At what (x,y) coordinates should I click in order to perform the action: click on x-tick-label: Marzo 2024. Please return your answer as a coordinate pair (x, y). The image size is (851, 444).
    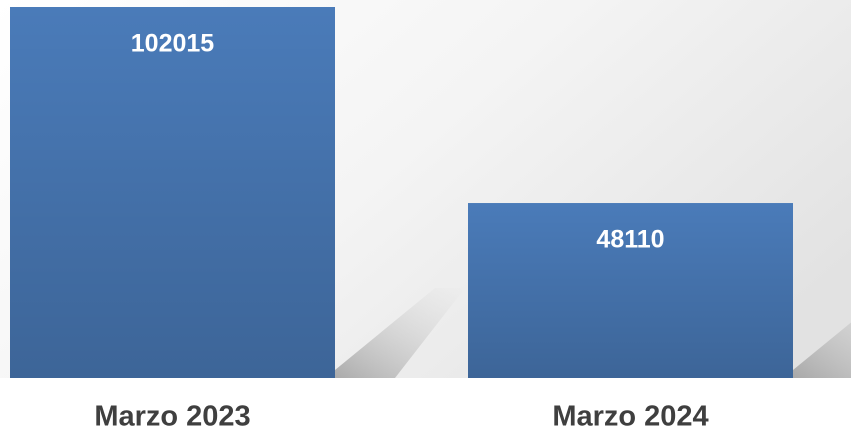
    Looking at the image, I should click on (630, 417).